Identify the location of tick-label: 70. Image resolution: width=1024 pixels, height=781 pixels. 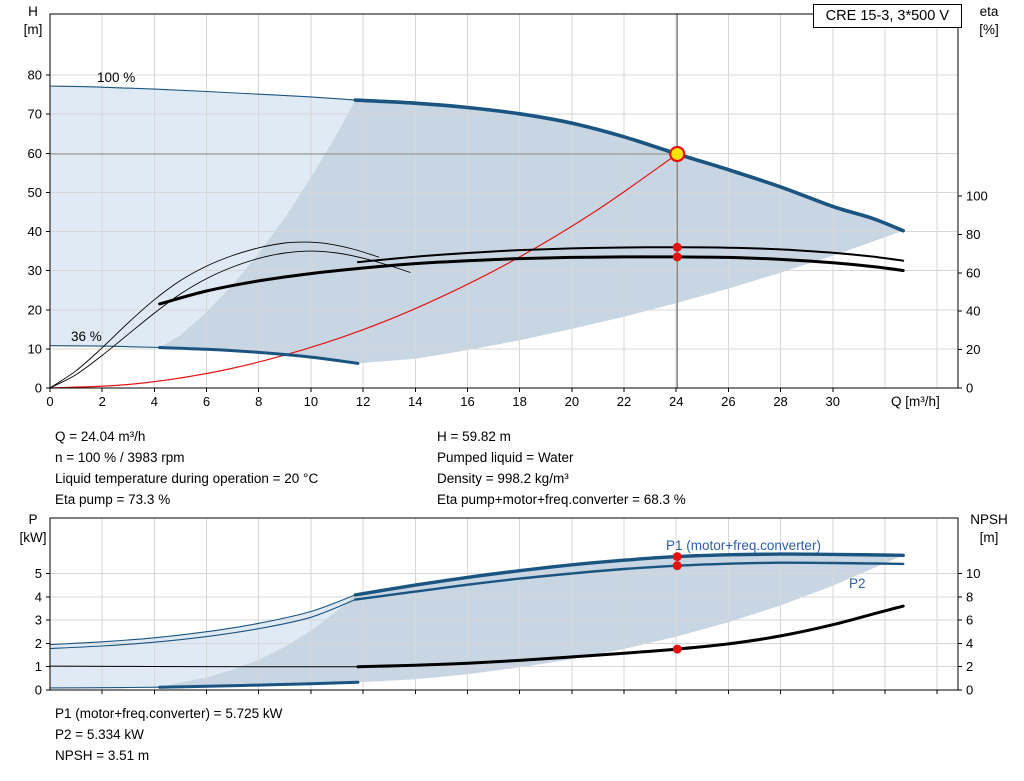
(35, 114).